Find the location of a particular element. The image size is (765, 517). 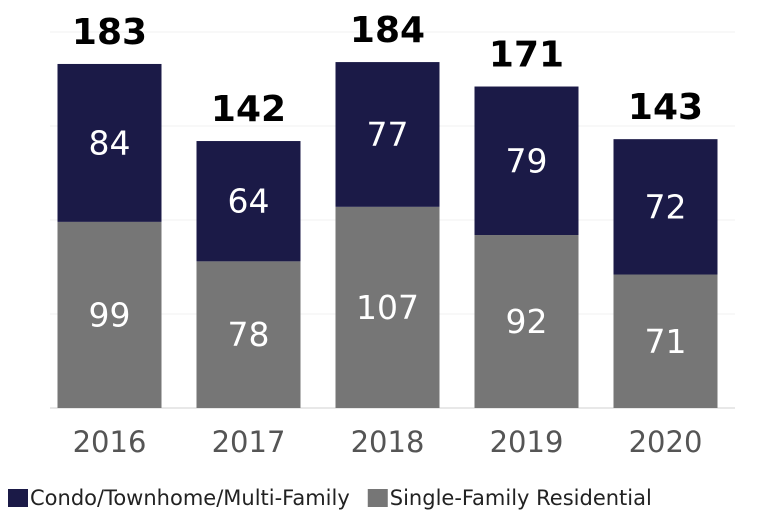

data-label: 107 is located at coordinates (387, 307).